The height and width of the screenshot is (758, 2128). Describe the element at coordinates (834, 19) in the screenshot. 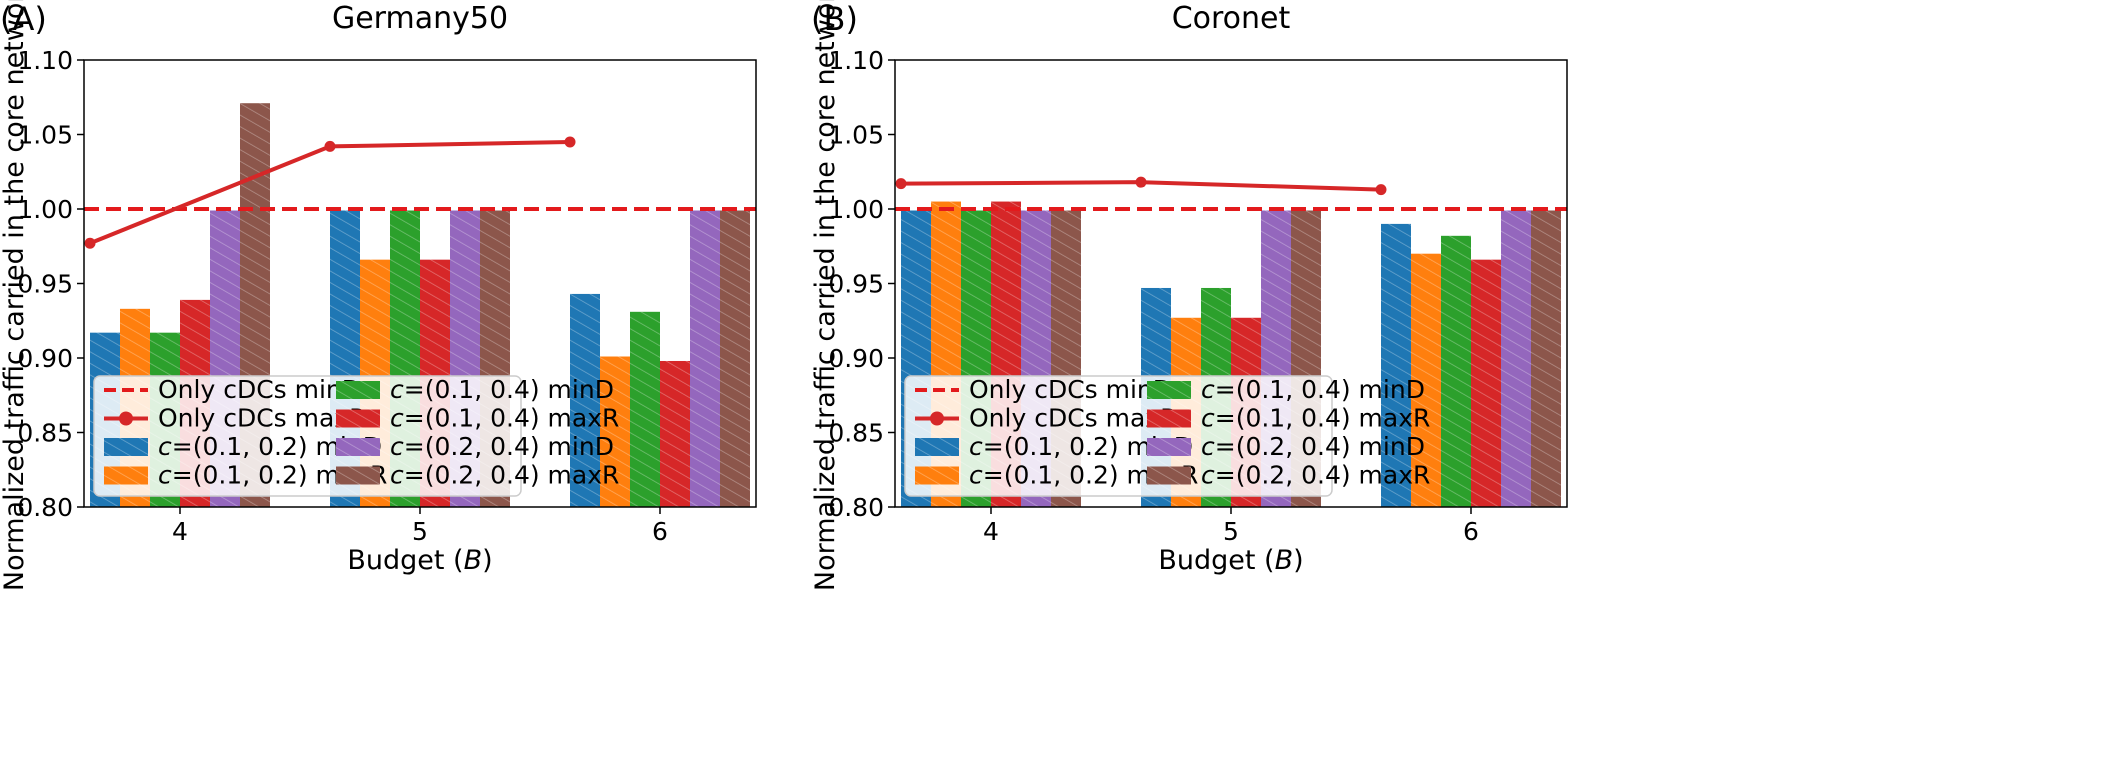

I see `panel-label: (B)` at that location.